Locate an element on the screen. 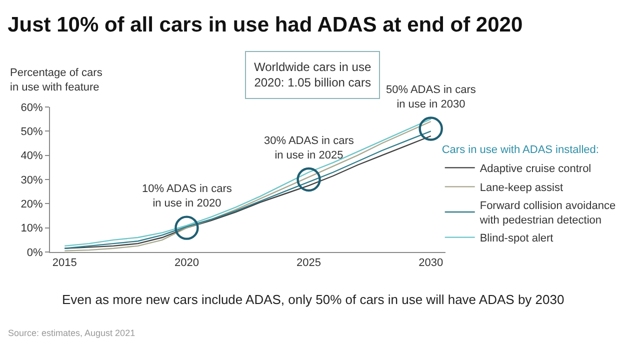  text: Even as more new cars include ADAS, only 50% of cars in use will have ADAS by 2030 is located at coordinates (313, 299).